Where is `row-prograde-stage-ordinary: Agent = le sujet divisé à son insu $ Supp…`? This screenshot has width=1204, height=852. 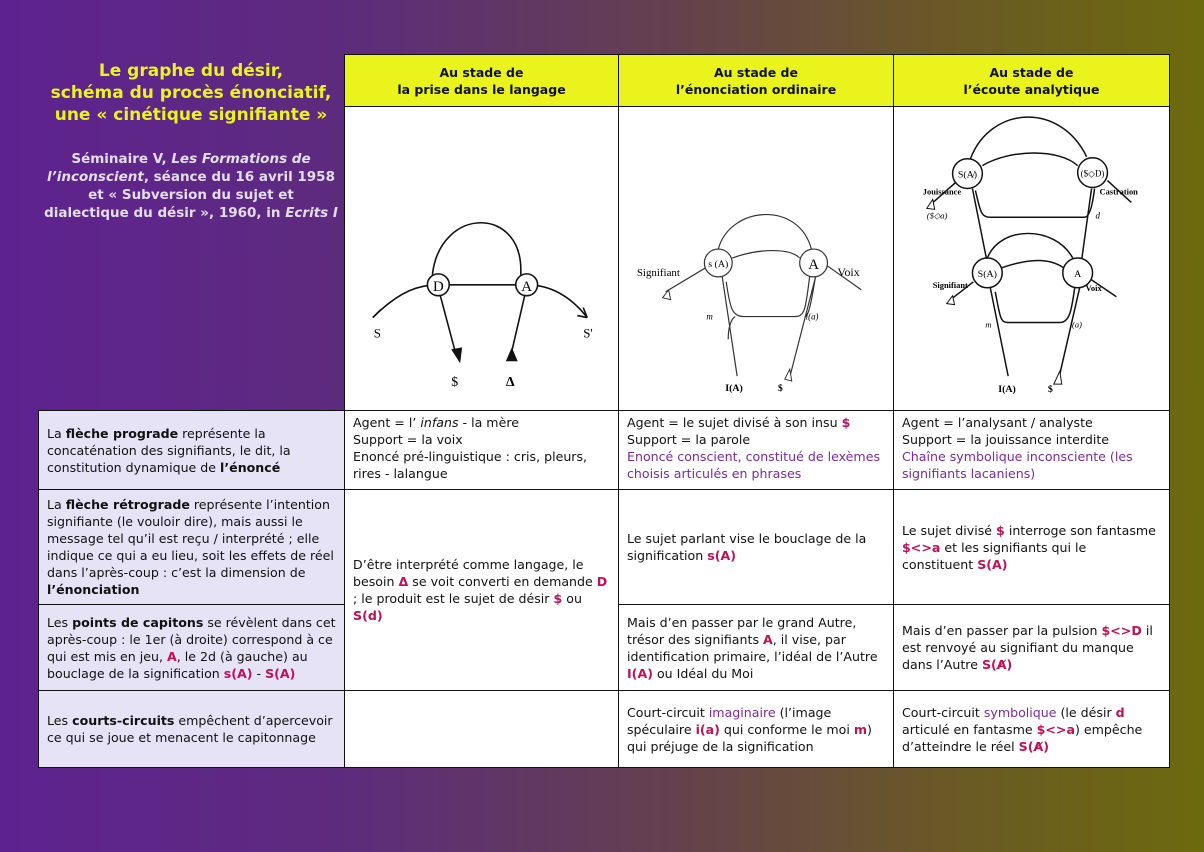 row-prograde-stage-ordinary: Agent = le sujet divisé à son insu $ Supp… is located at coordinates (756, 450).